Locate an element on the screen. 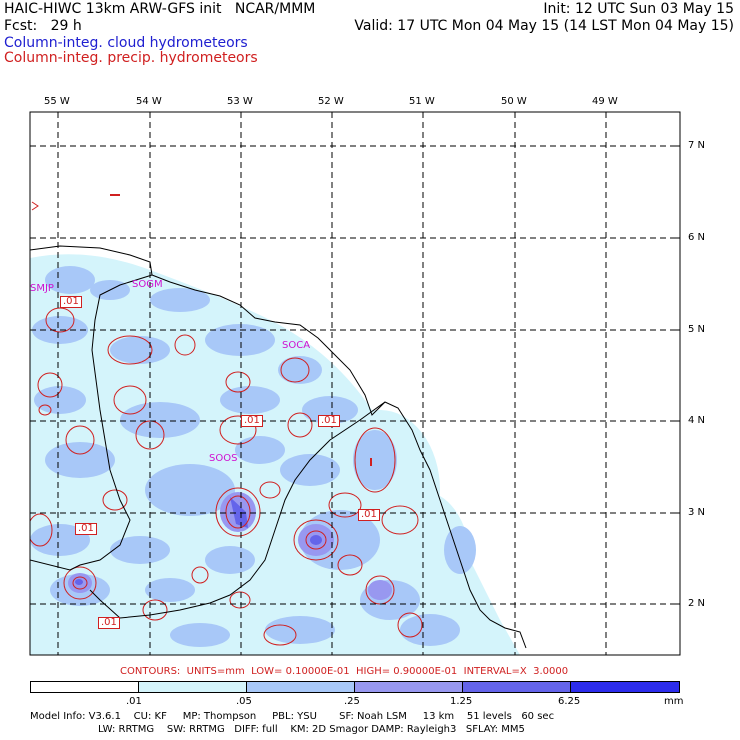 This screenshot has width=740, height=740. station-label: SOCA is located at coordinates (296, 345).